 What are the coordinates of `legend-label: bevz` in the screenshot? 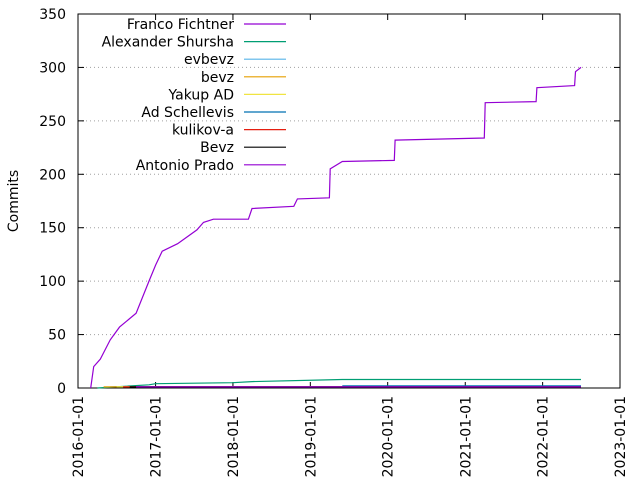 It's located at (217, 78).